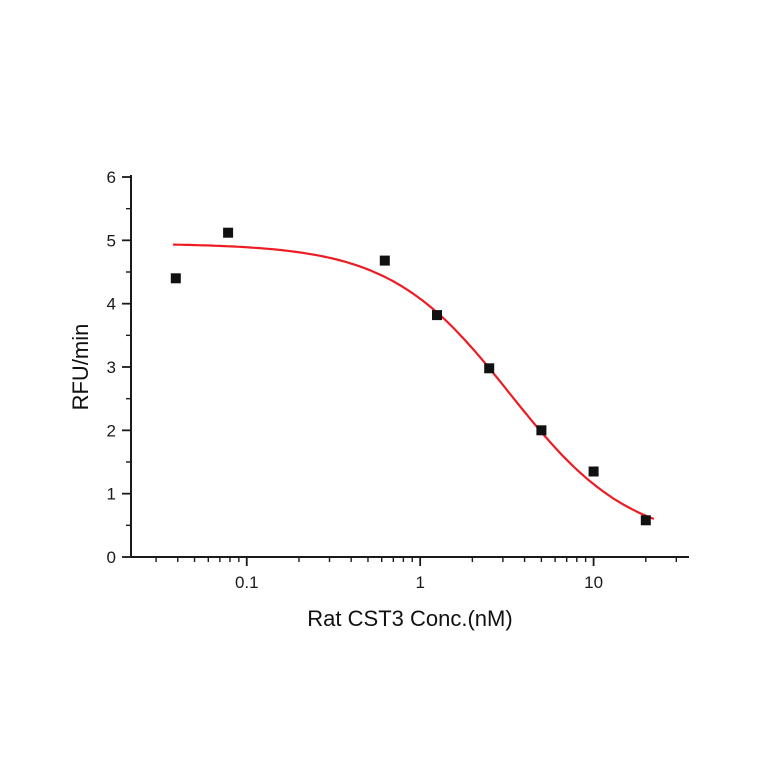 The image size is (764, 764). Describe the element at coordinates (111, 494) in the screenshot. I see `y-tick-label: 1` at that location.